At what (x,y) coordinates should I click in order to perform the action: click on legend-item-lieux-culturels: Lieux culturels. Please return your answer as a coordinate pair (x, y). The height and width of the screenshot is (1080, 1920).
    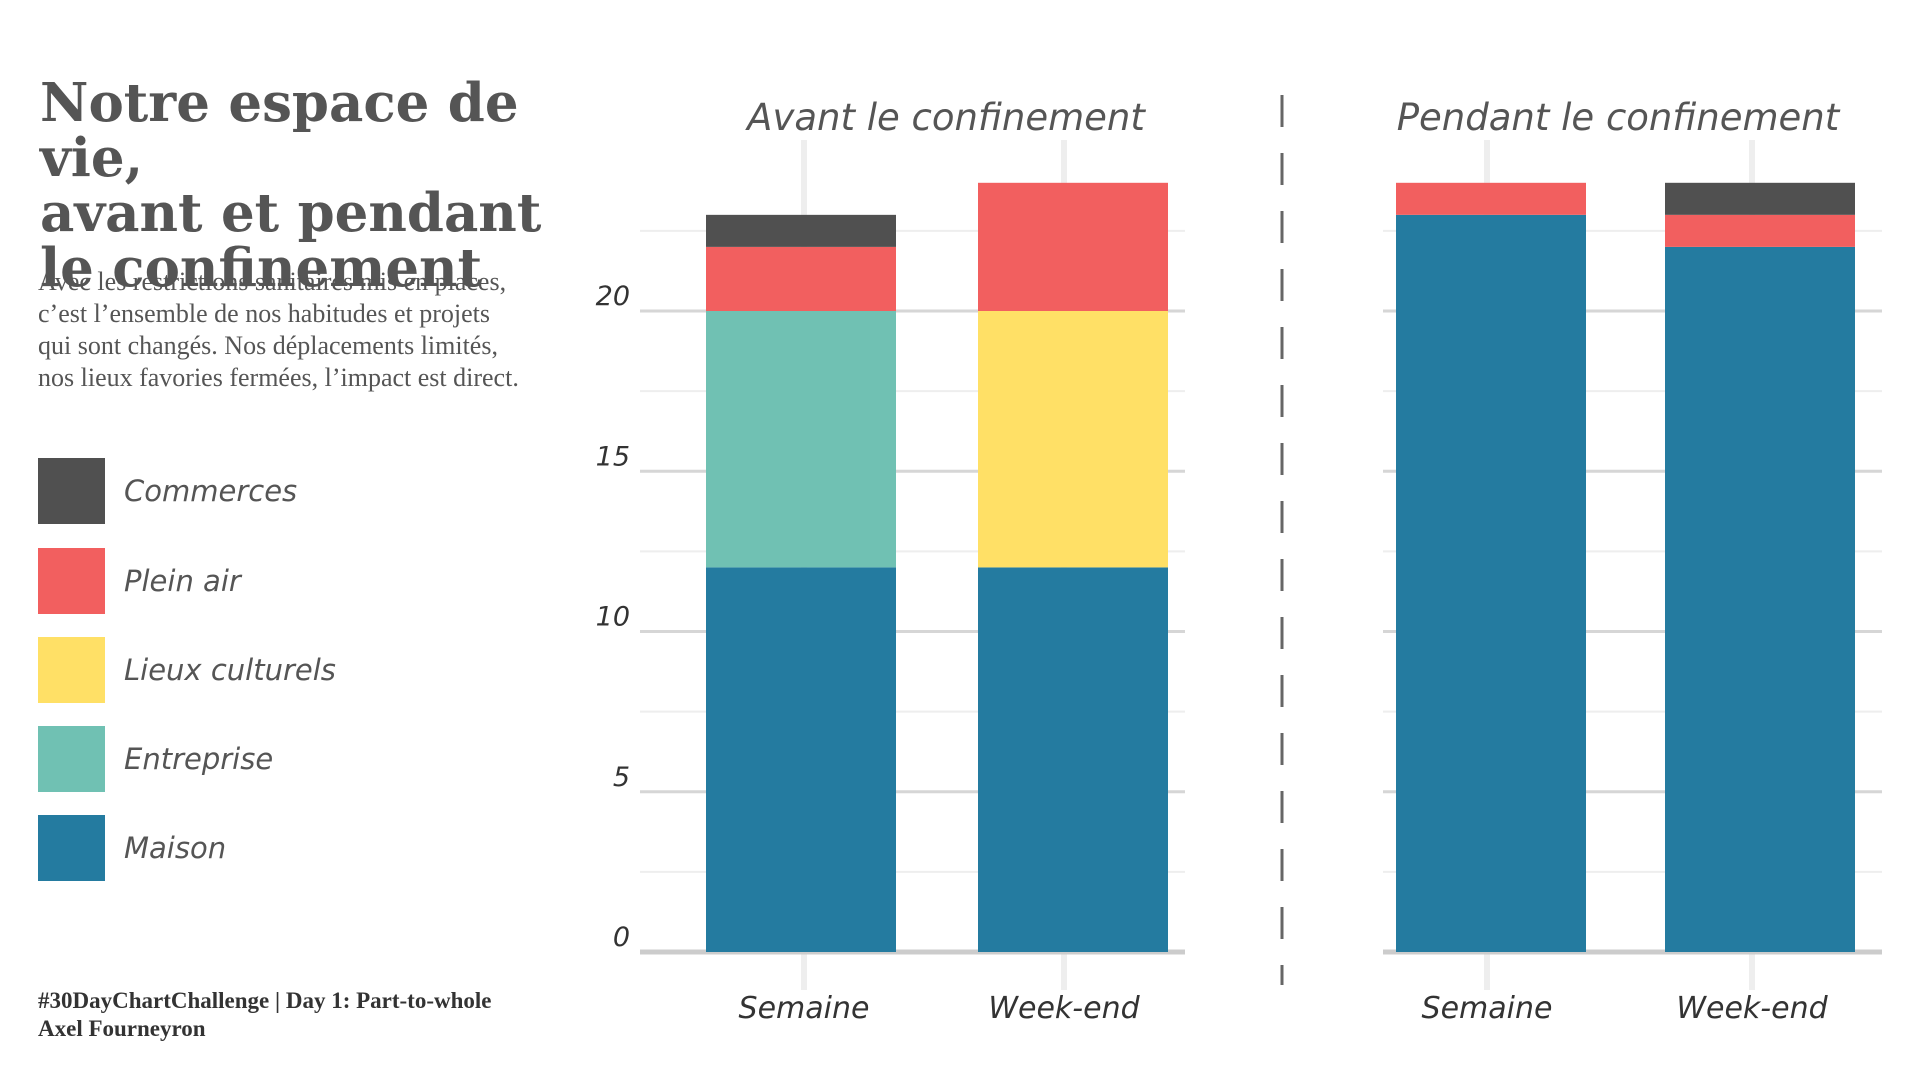
    Looking at the image, I should click on (238, 670).